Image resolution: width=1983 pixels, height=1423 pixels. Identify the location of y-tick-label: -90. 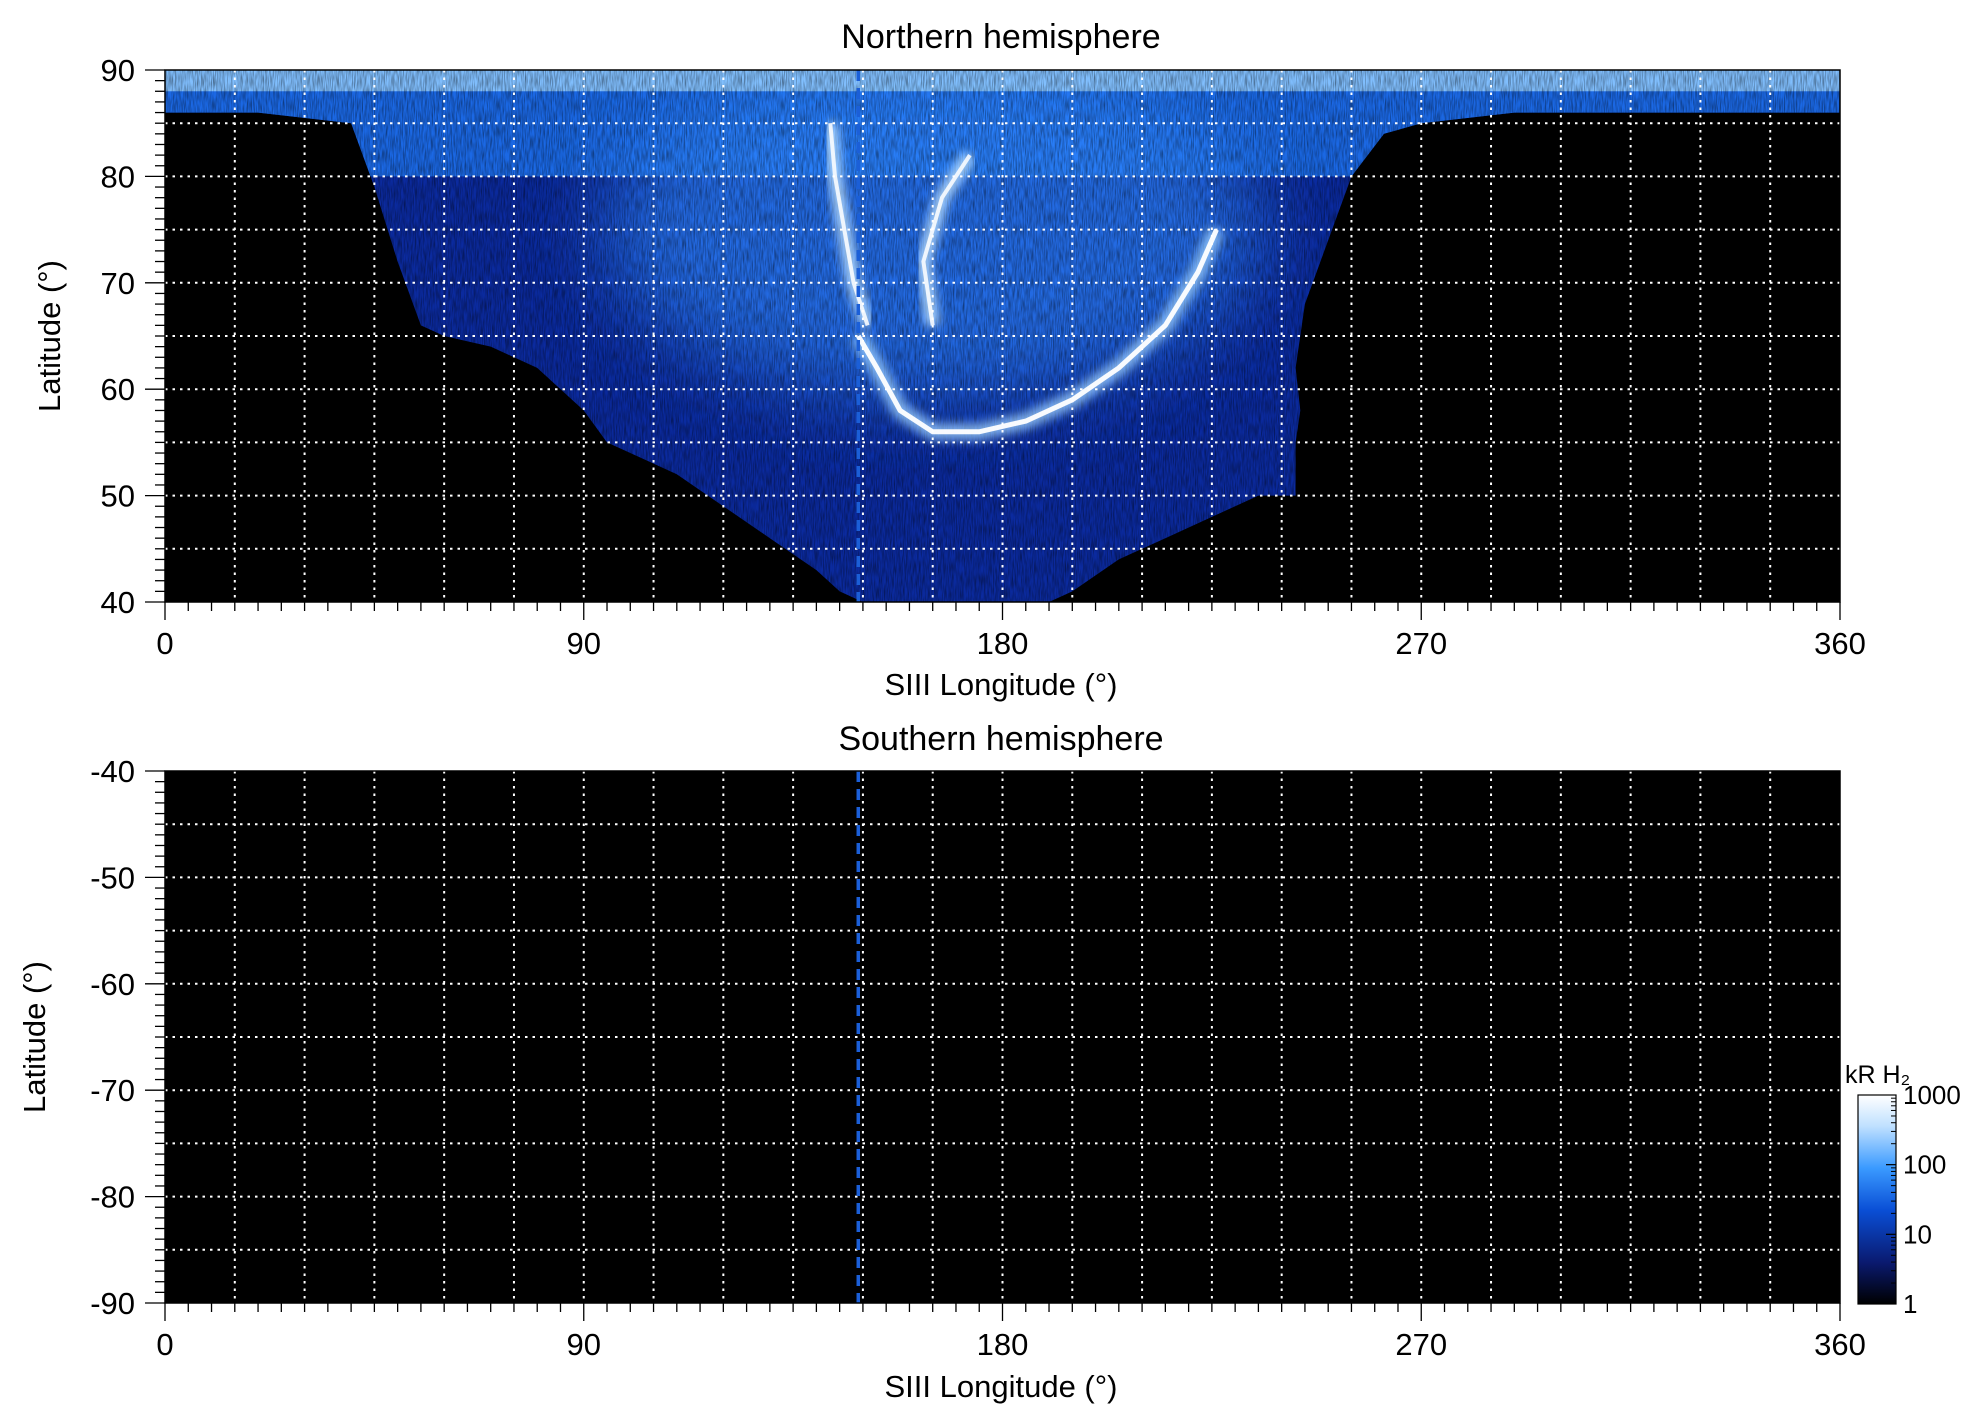
(112, 1303).